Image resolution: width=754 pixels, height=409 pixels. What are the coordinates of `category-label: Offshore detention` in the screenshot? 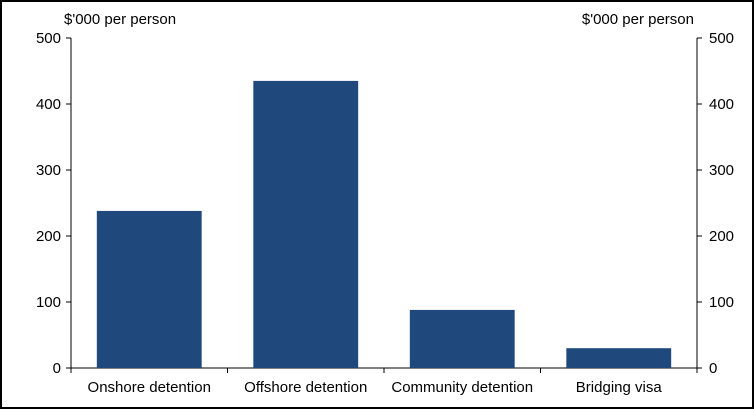 It's located at (305, 387).